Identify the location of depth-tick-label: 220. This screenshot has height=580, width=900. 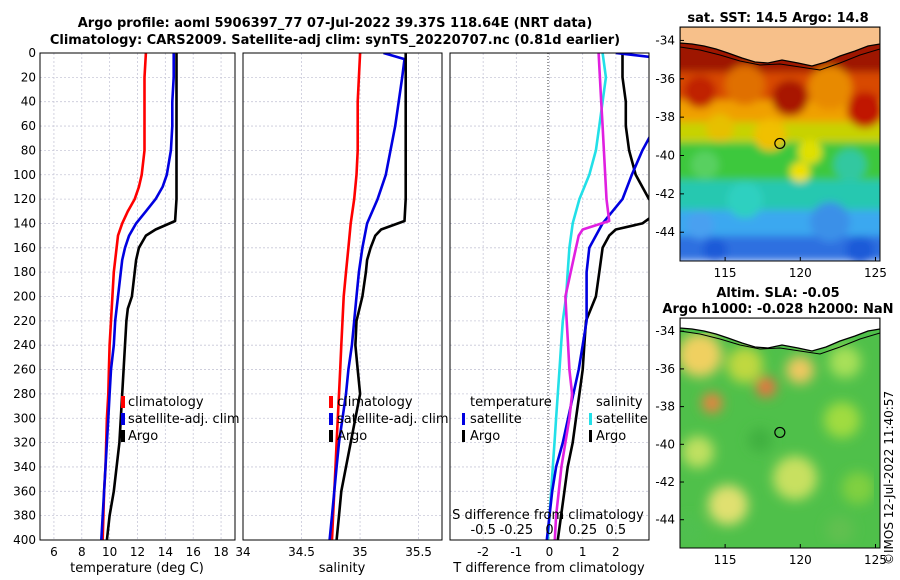
(24, 321).